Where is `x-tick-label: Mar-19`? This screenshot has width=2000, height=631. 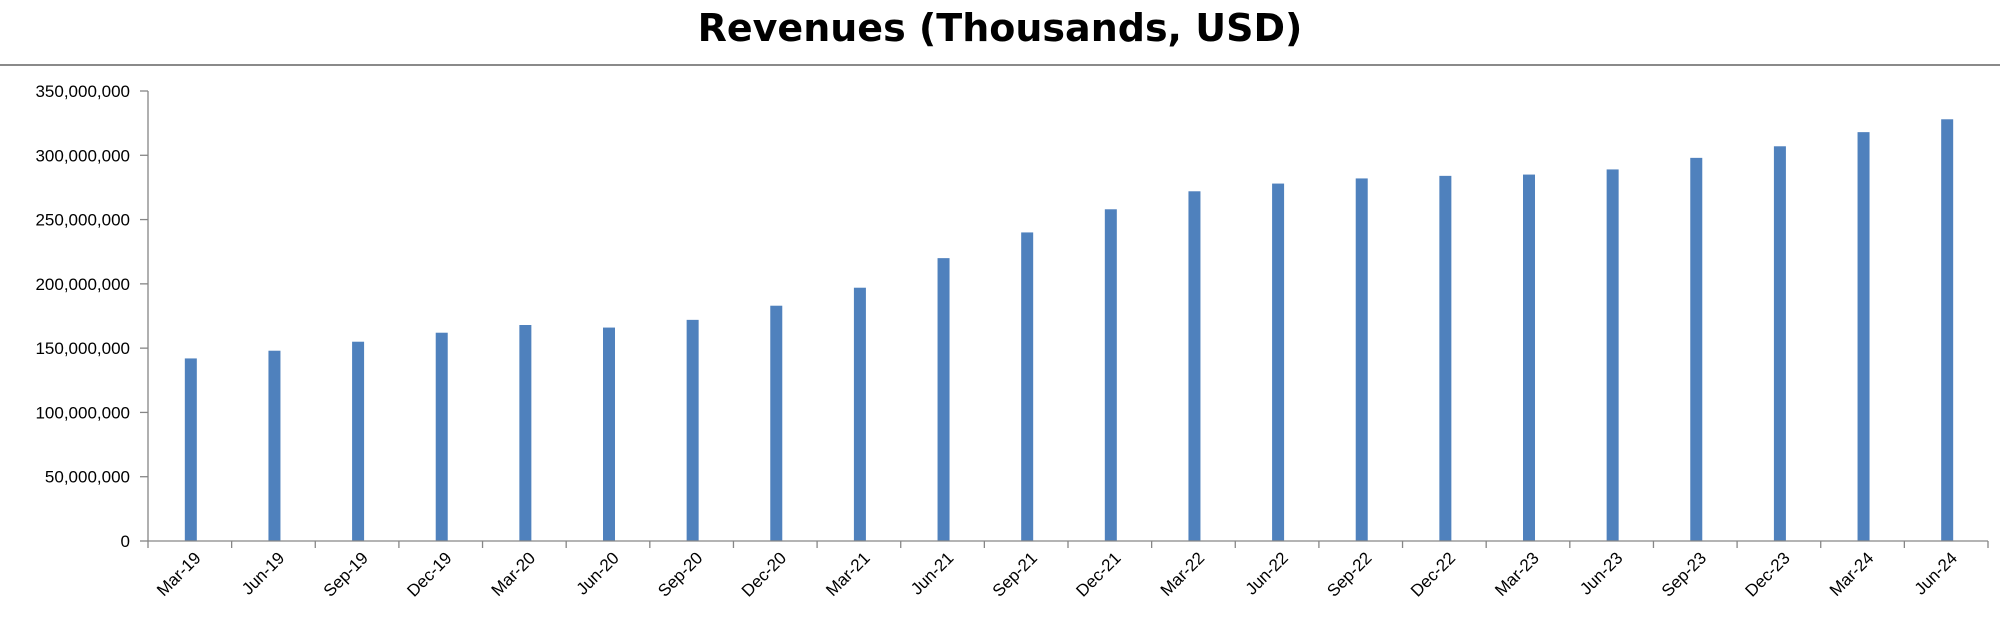 x-tick-label: Mar-19 is located at coordinates (179, 574).